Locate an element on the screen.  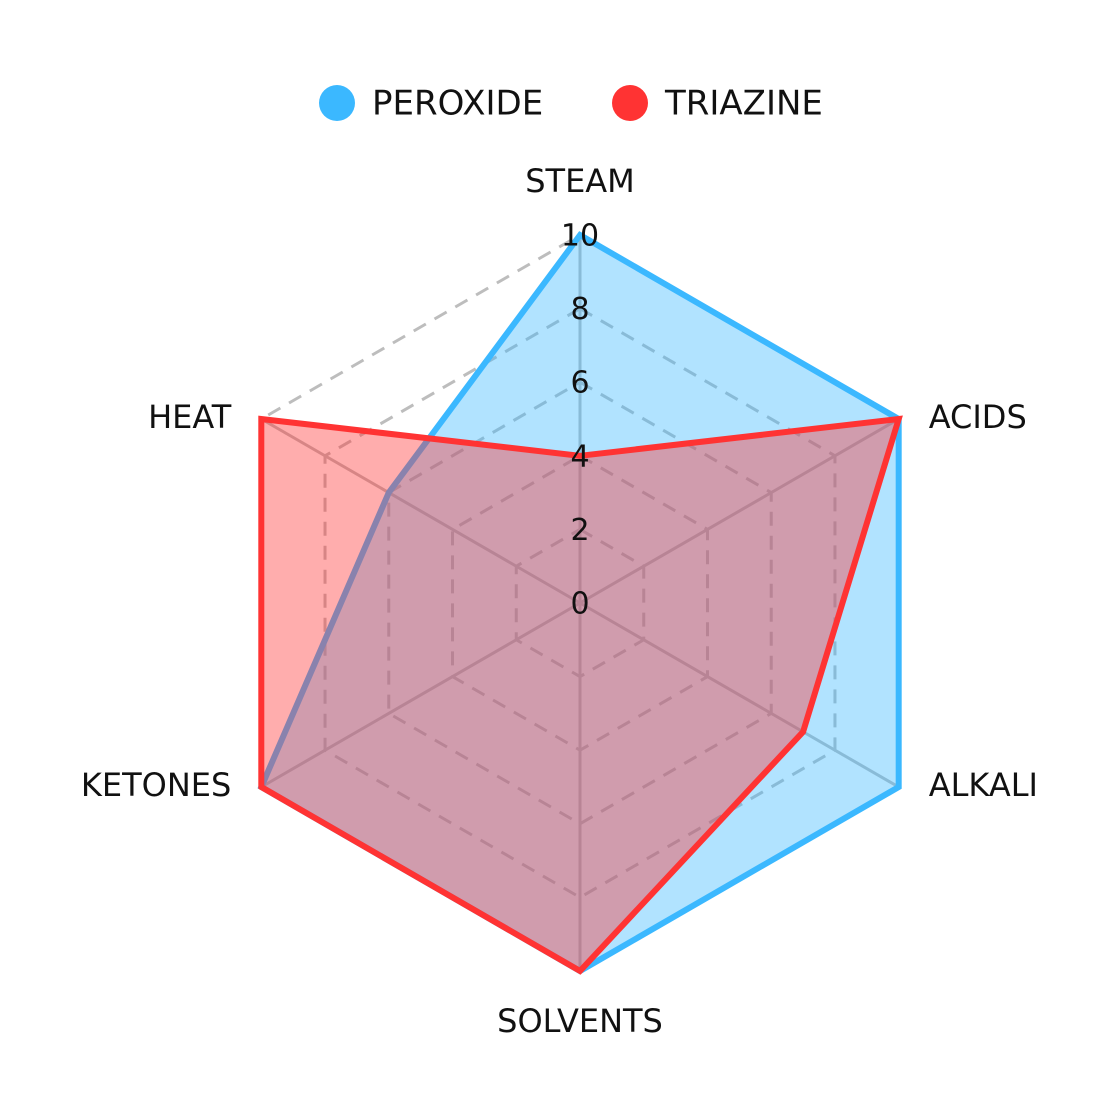
spoke-acids is located at coordinates (739, 511).